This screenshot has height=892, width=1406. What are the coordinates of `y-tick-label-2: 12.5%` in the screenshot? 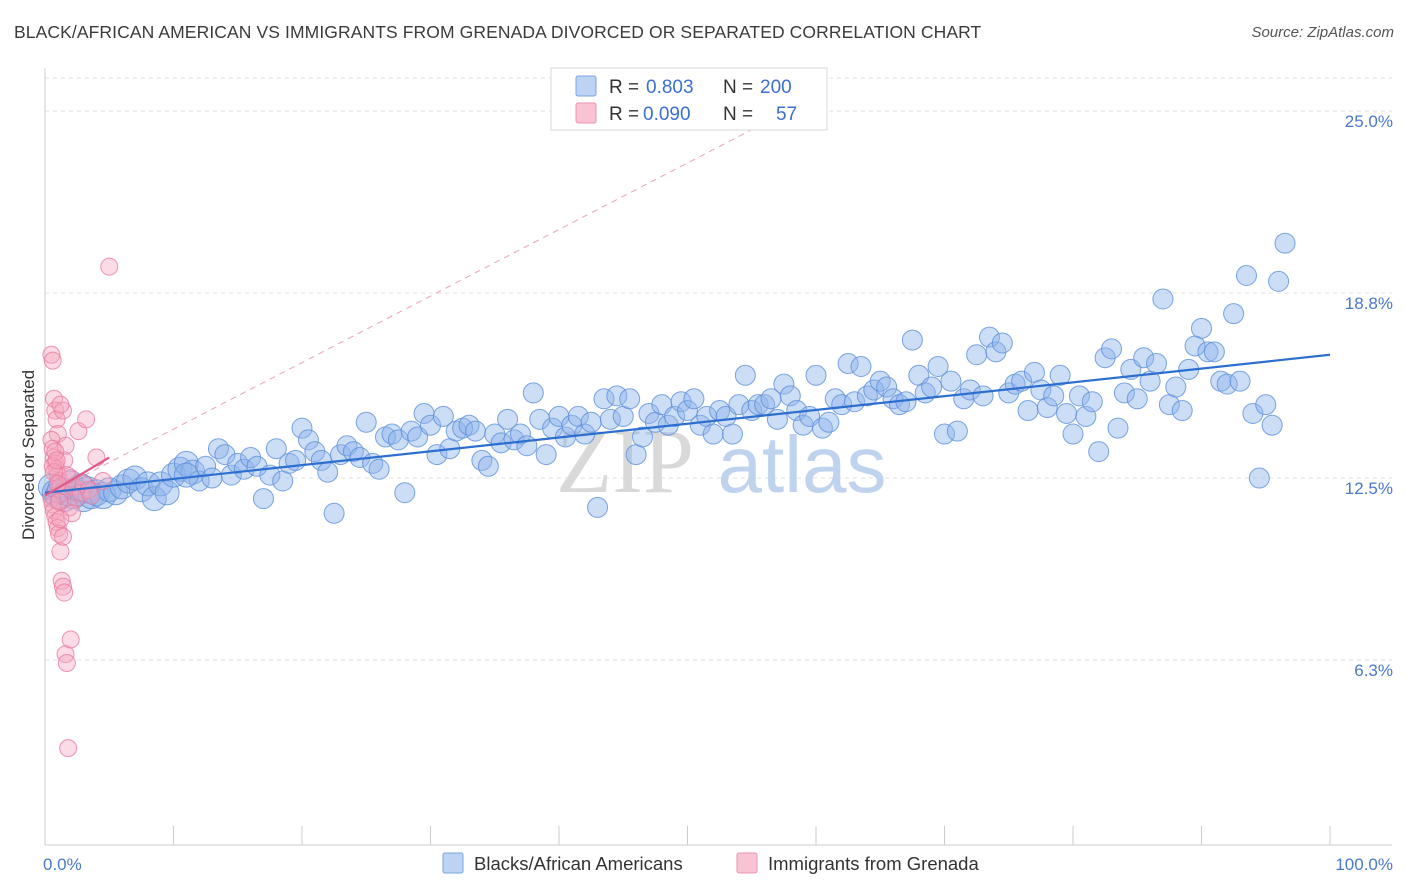 It's located at (1369, 488).